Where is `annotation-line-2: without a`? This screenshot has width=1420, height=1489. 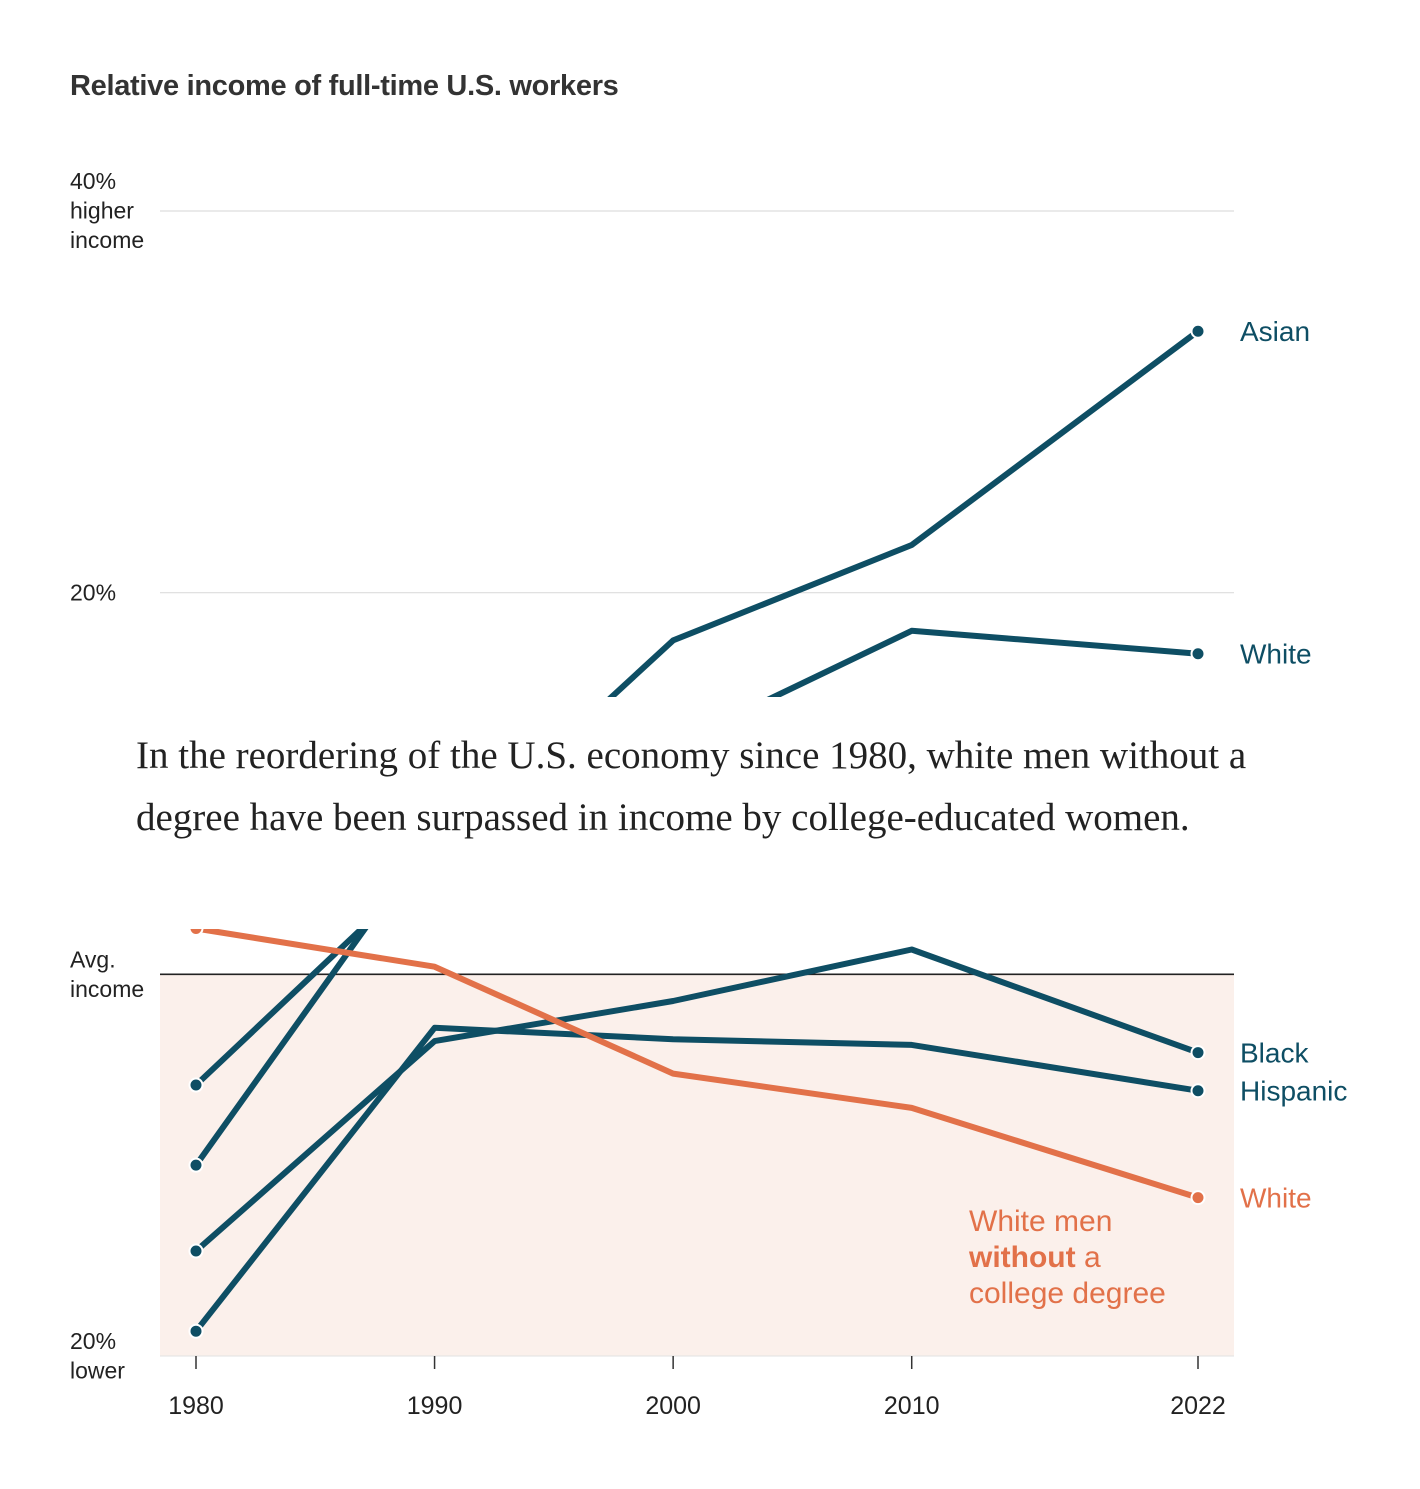 annotation-line-2: without a is located at coordinates (1038, 1257).